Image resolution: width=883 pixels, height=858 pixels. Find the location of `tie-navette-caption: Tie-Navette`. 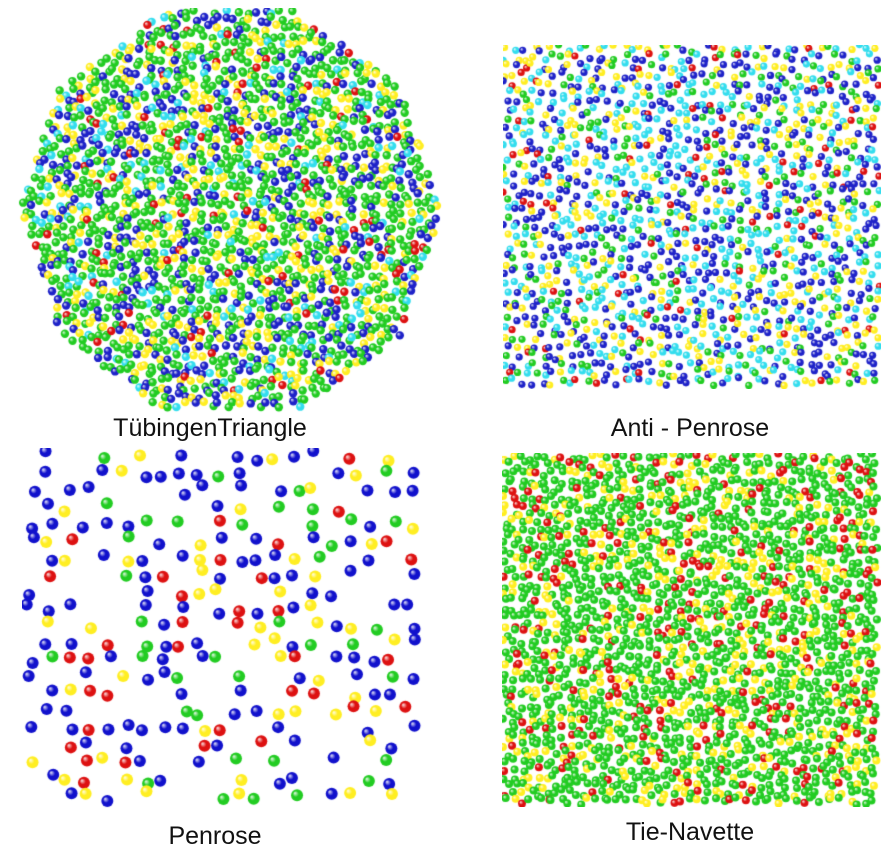

tie-navette-caption: Tie-Navette is located at coordinates (690, 832).